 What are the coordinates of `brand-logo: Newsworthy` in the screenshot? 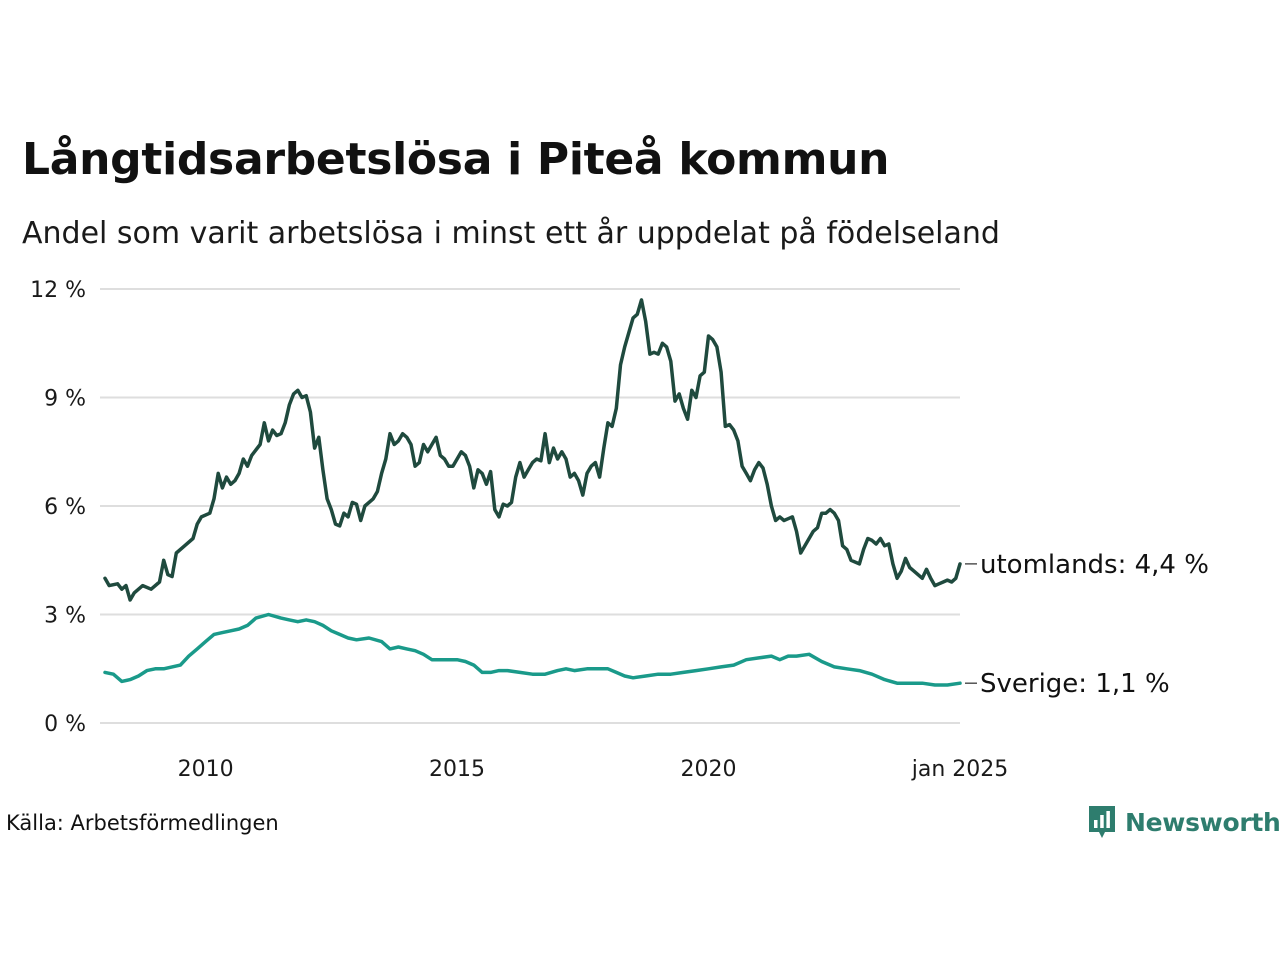 It's located at (1183, 822).